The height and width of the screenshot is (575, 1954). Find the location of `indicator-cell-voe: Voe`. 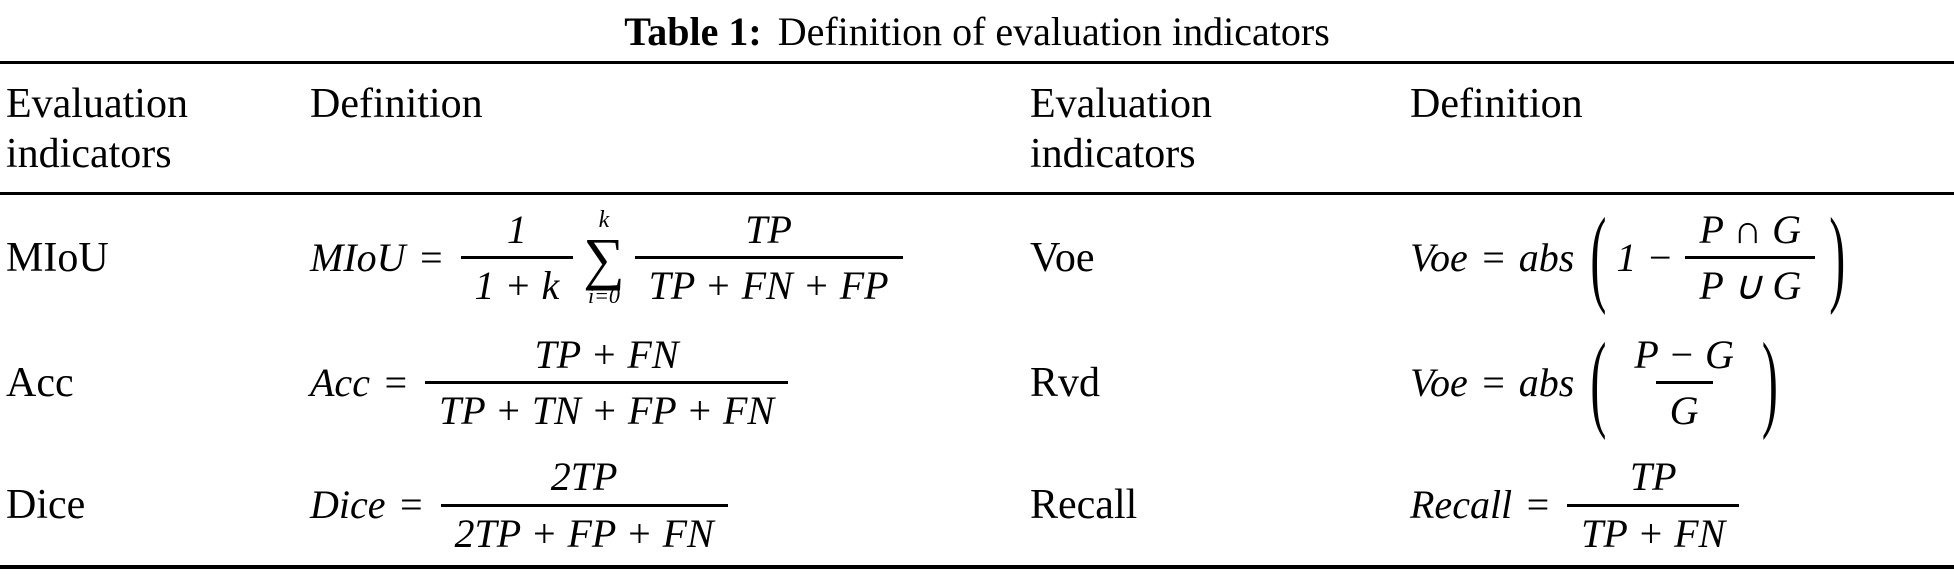

indicator-cell-voe: Voe is located at coordinates (1220, 257).